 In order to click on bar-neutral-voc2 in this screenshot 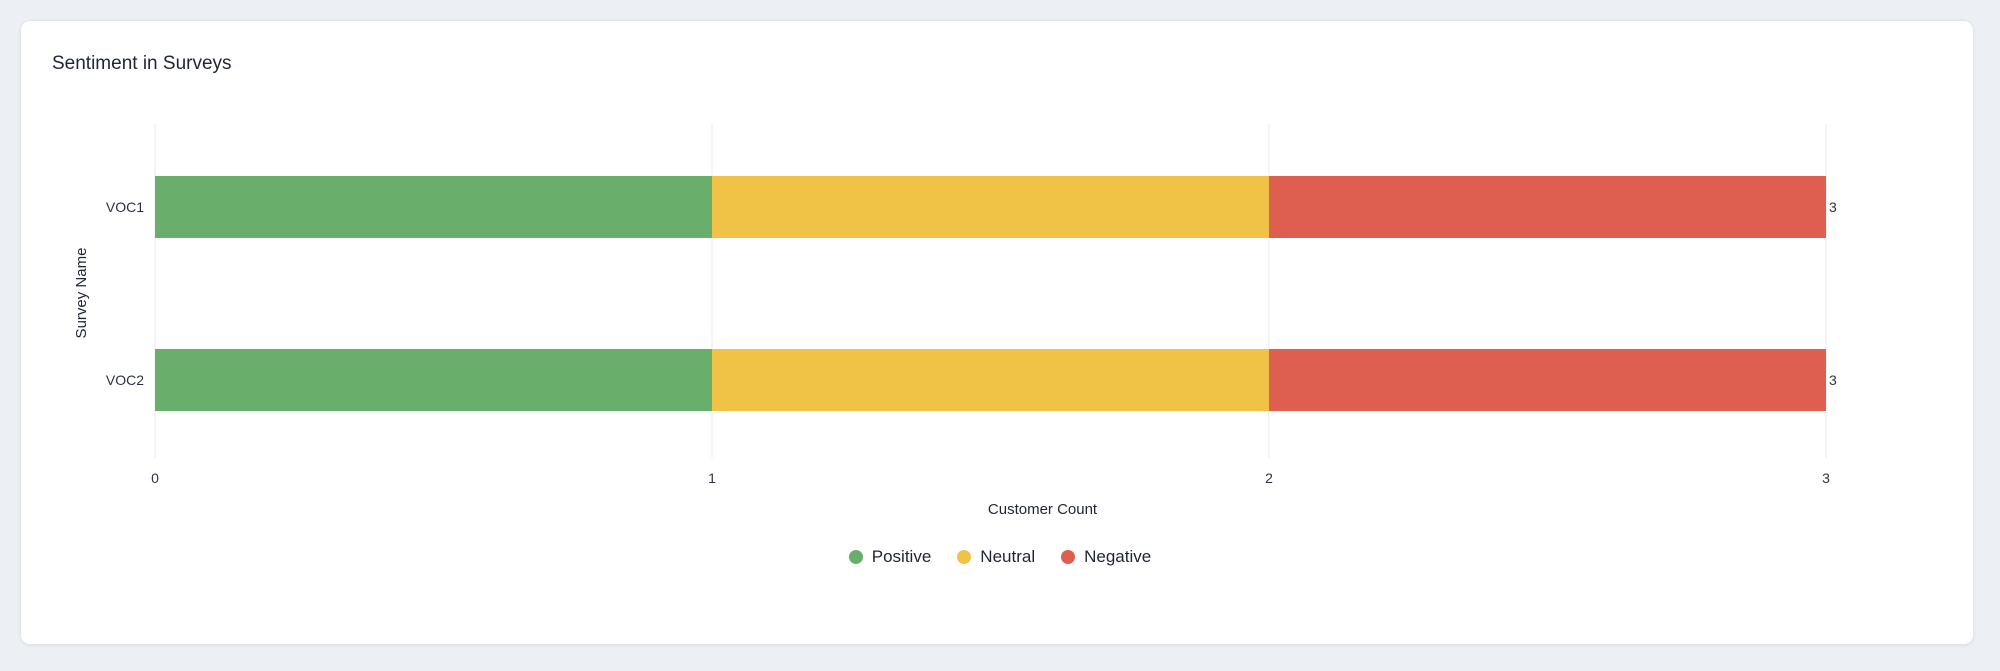, I will do `click(990, 380)`.